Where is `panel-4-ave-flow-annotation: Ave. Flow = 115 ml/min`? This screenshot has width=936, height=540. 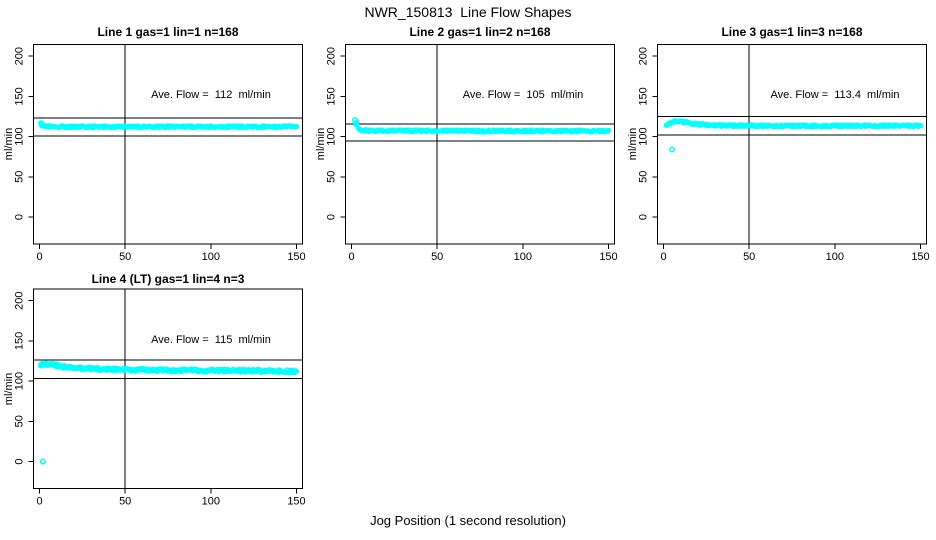
panel-4-ave-flow-annotation: Ave. Flow = 115 ml/min is located at coordinates (211, 340).